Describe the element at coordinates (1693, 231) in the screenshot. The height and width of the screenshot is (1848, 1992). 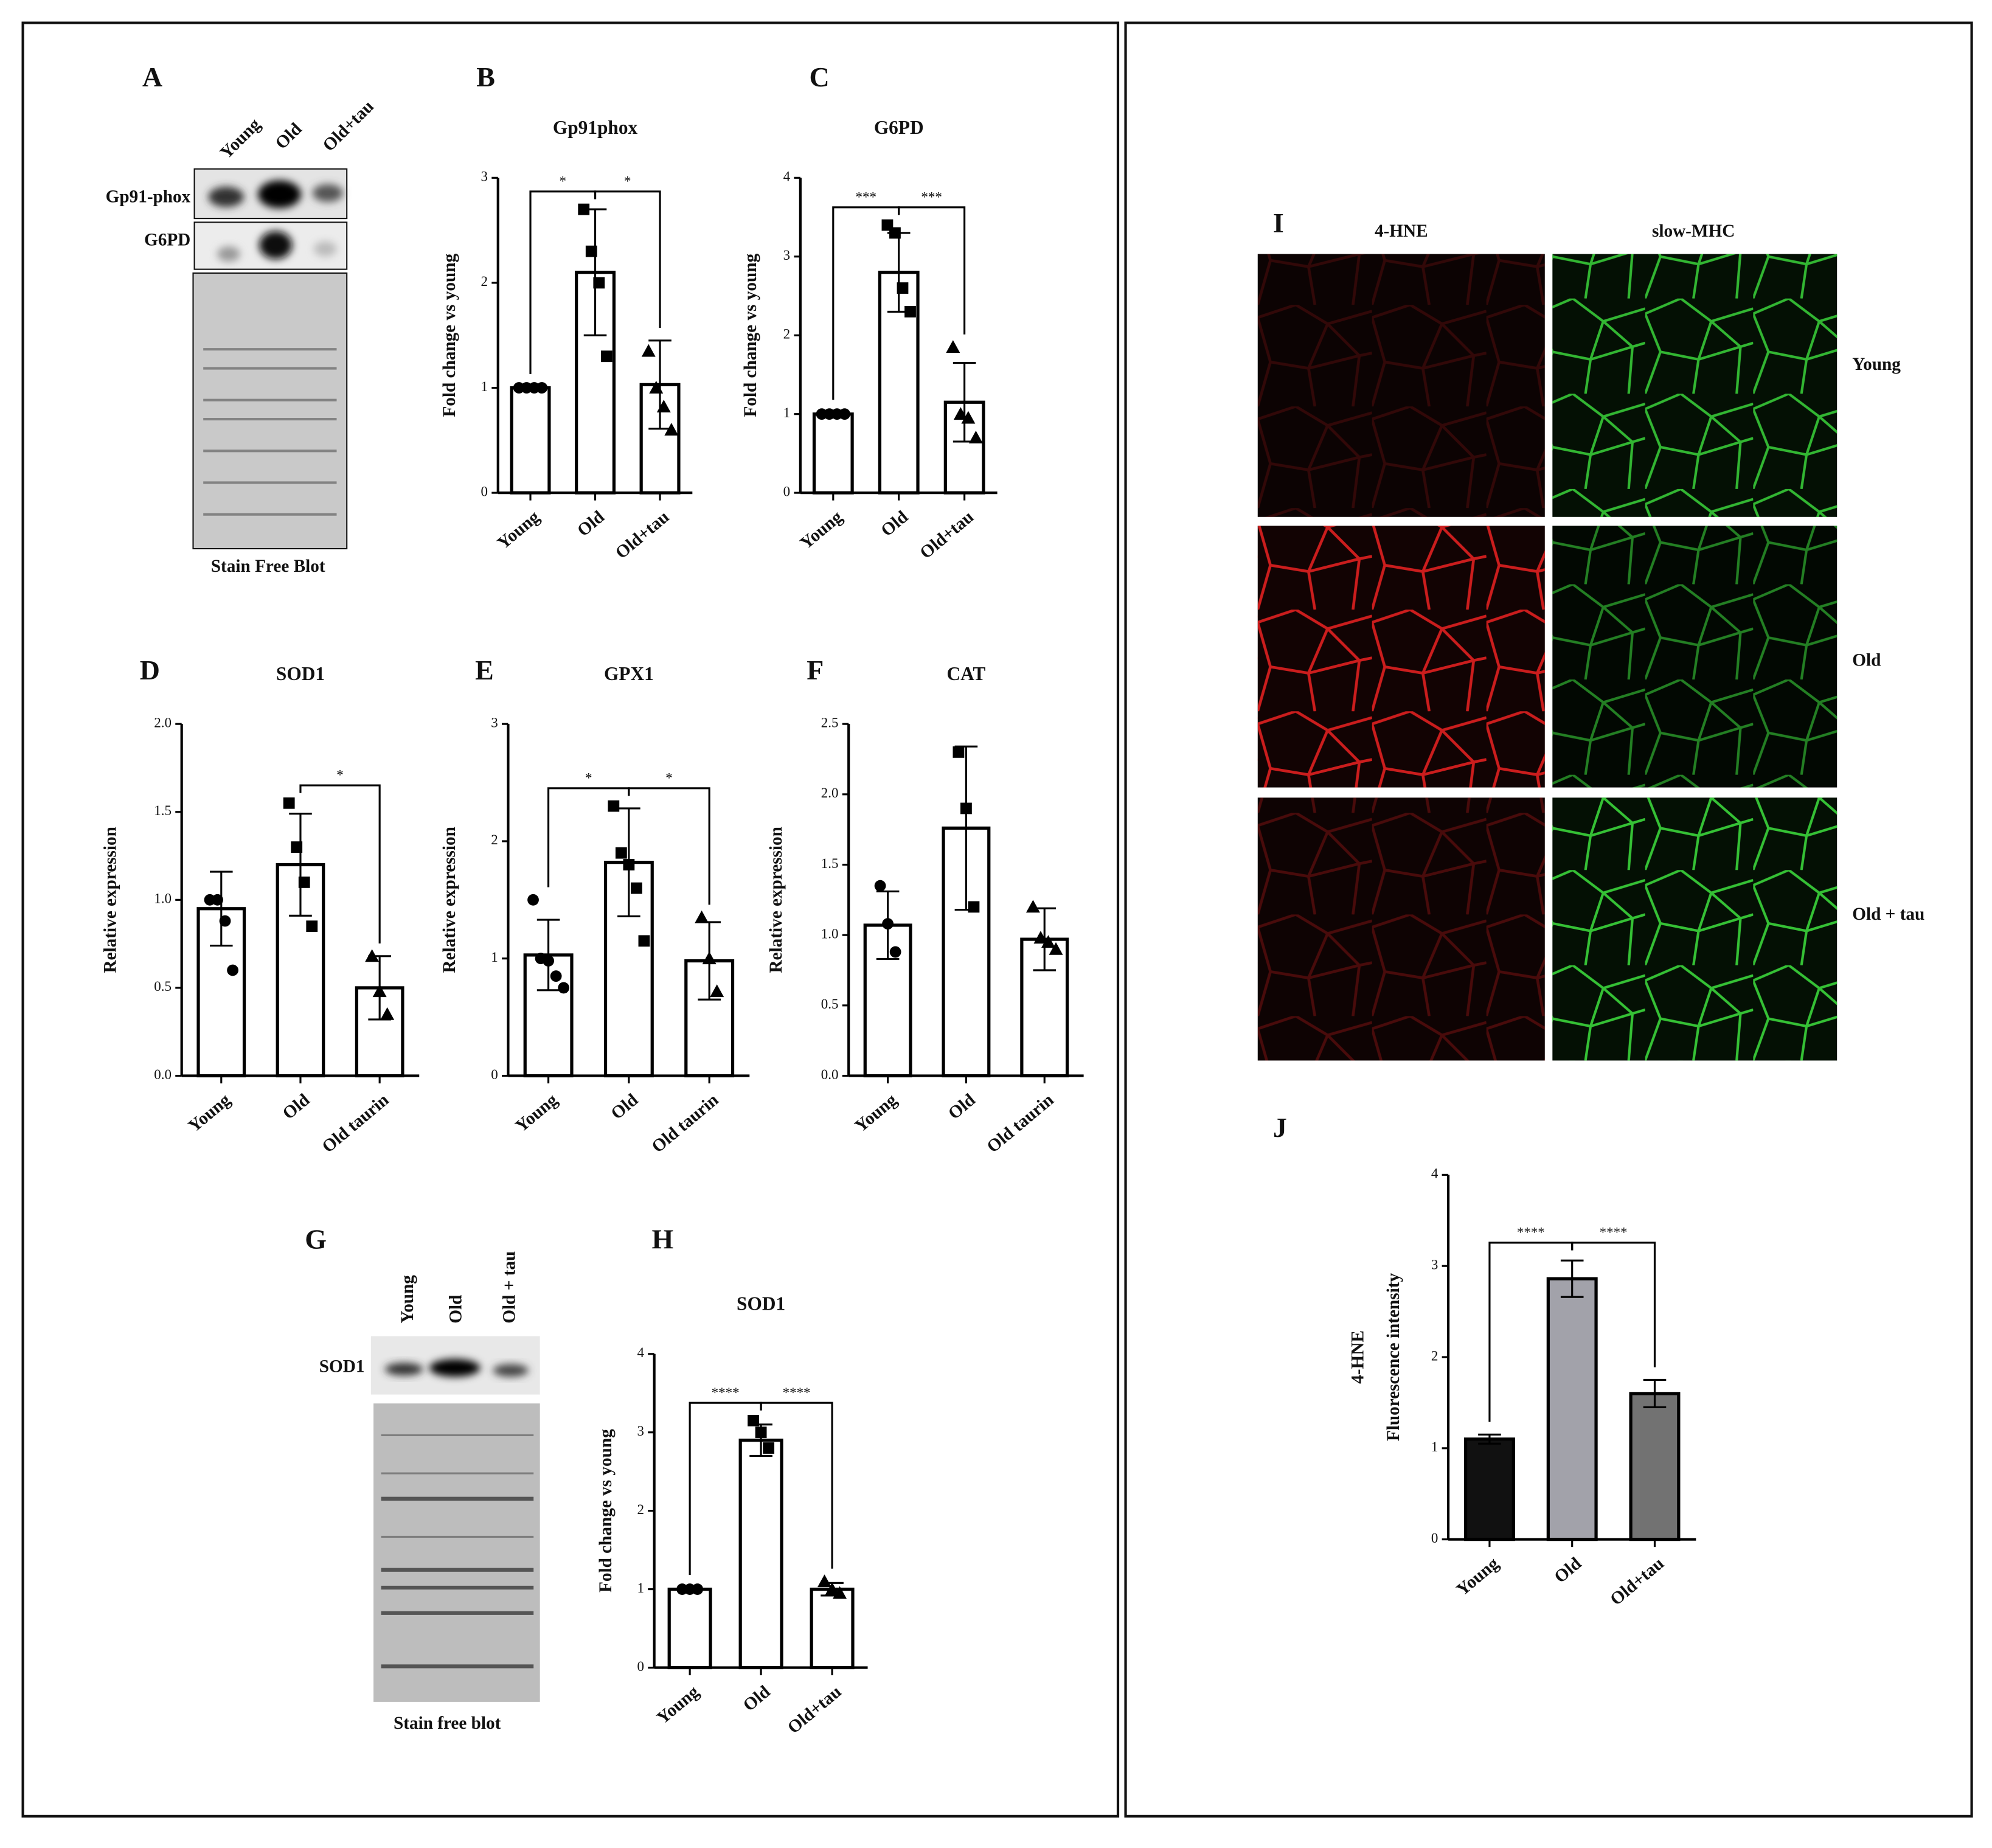
I see `column-label: slow-MHC` at that location.